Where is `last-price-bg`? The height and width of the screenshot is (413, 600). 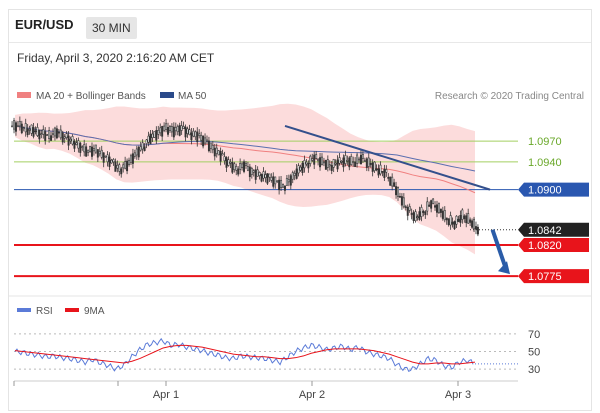
last-price-bg is located at coordinates (553, 229).